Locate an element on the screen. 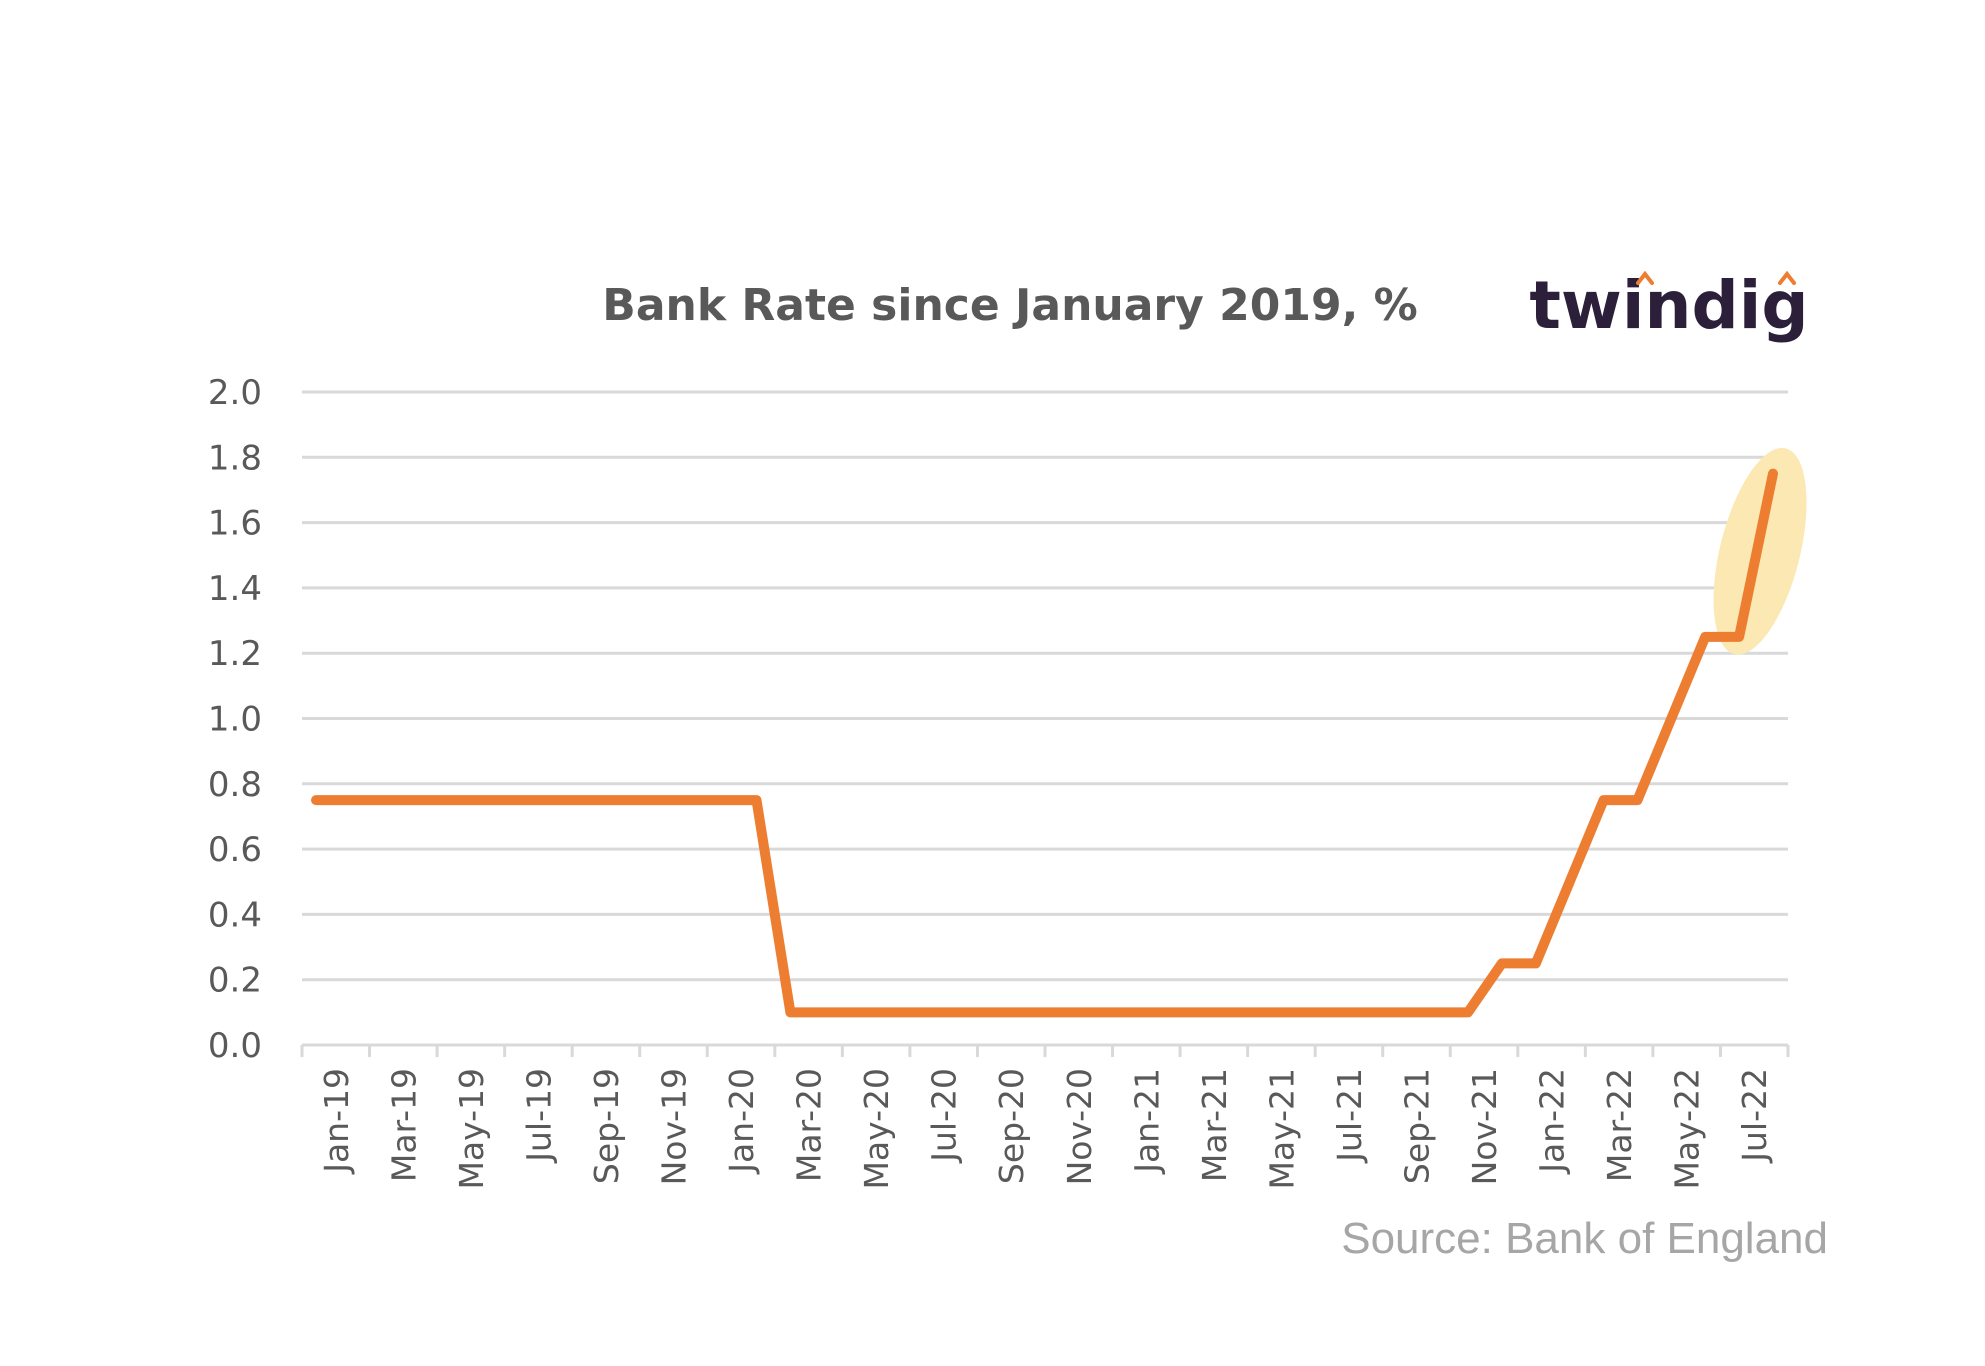  x-tick-label: Jul-21 is located at coordinates (1349, 1116).